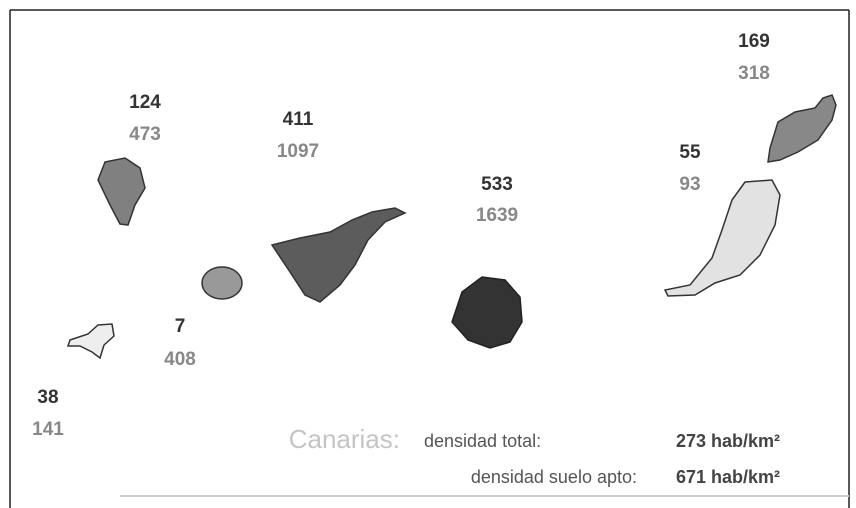 Image resolution: width=856 pixels, height=508 pixels. What do you see at coordinates (722, 238) in the screenshot?
I see `island-fuerteventura` at bounding box center [722, 238].